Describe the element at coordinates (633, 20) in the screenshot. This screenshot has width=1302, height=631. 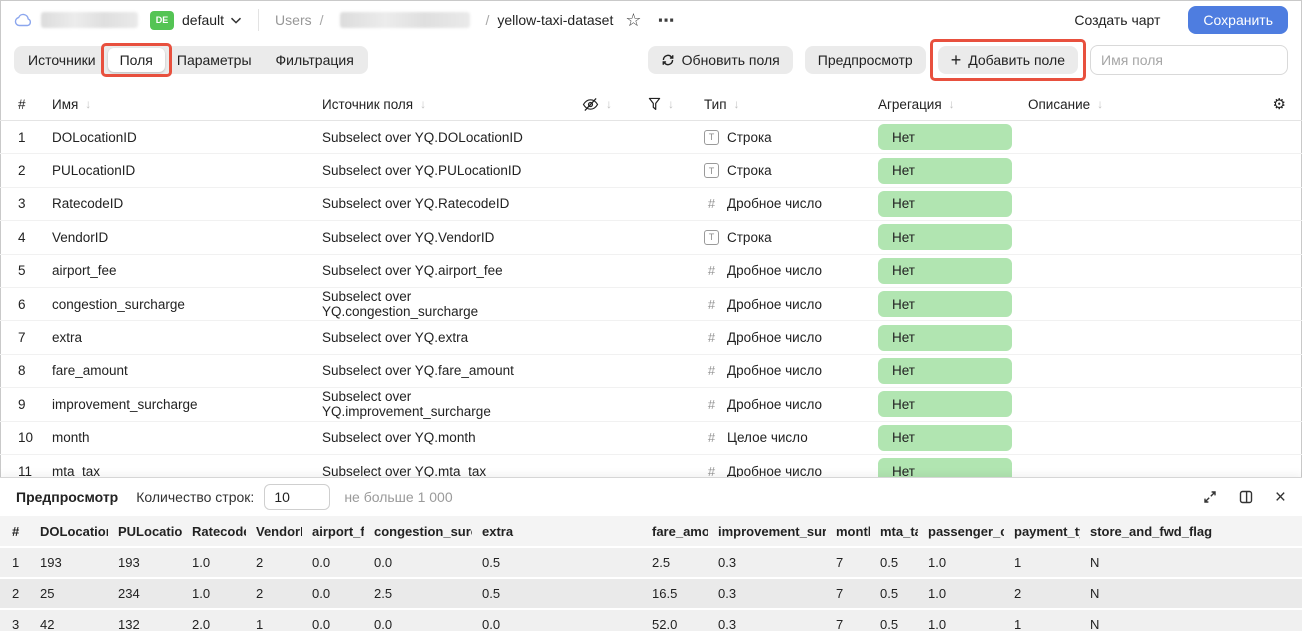
I see `favorite-star-icon: ☆` at that location.